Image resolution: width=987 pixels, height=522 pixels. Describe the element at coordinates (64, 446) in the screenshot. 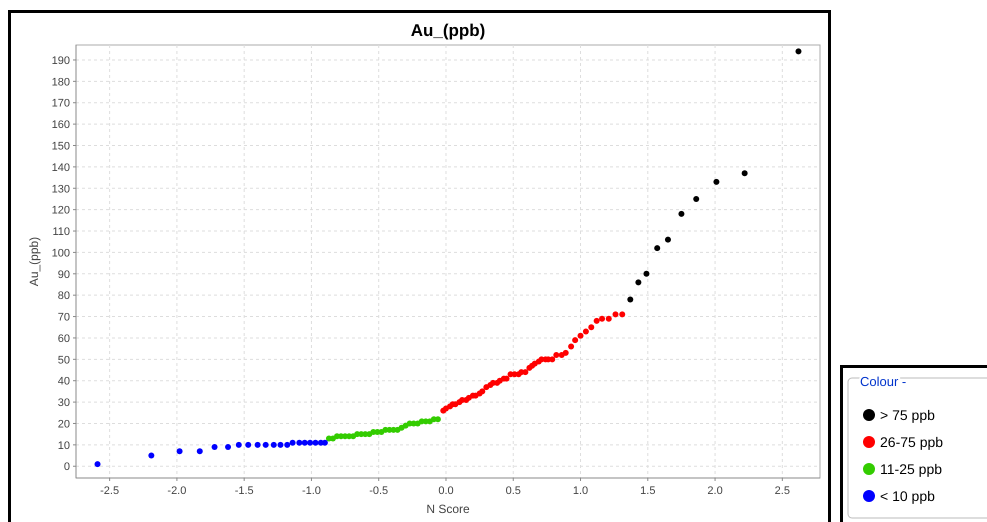

I see `y-tick-label: 10` at that location.